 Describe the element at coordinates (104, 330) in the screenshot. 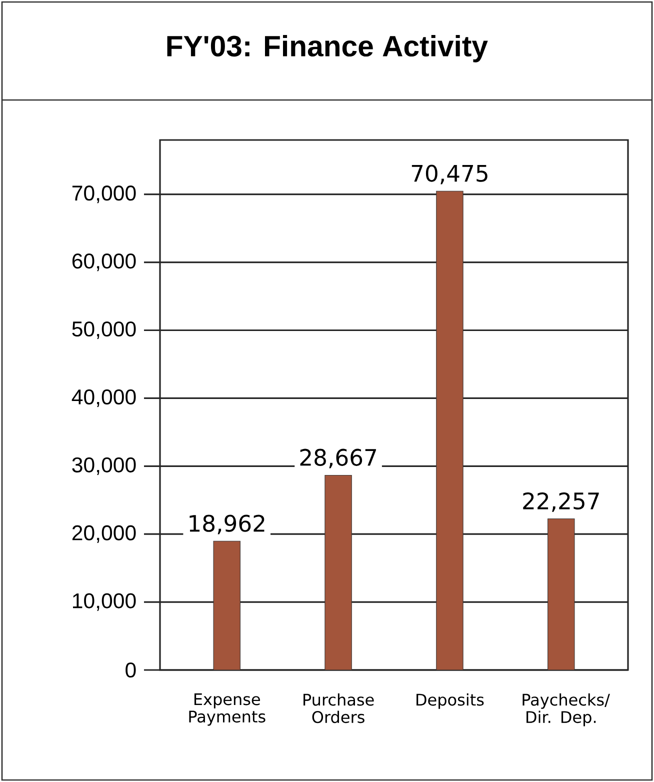

I see `y-tick-label: 50,000` at that location.